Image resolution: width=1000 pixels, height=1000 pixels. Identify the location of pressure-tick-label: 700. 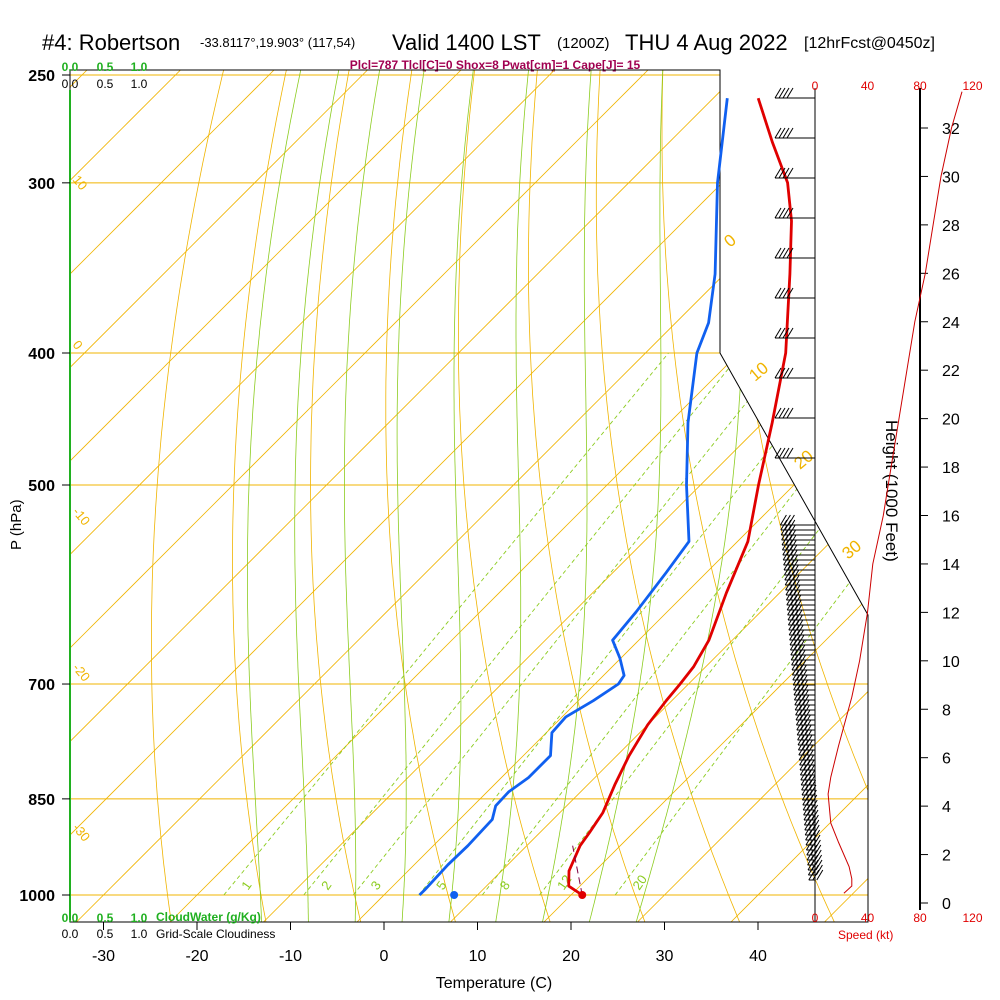
(41, 685).